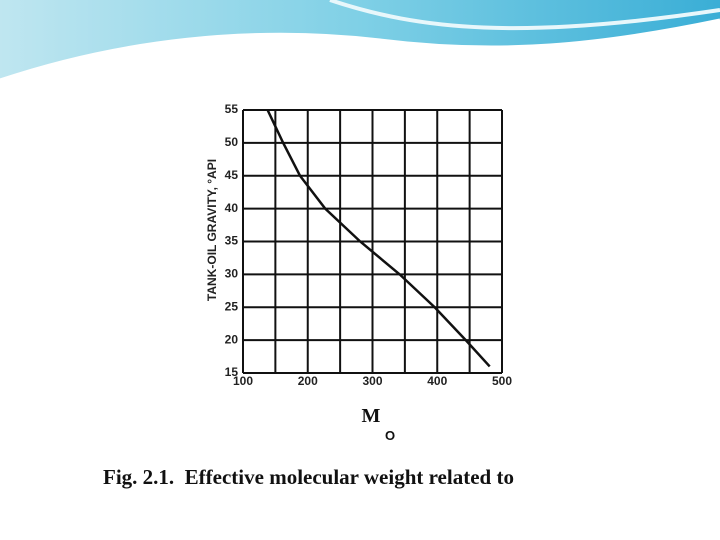  Describe the element at coordinates (232, 109) in the screenshot. I see `y-tick-label: 55` at that location.